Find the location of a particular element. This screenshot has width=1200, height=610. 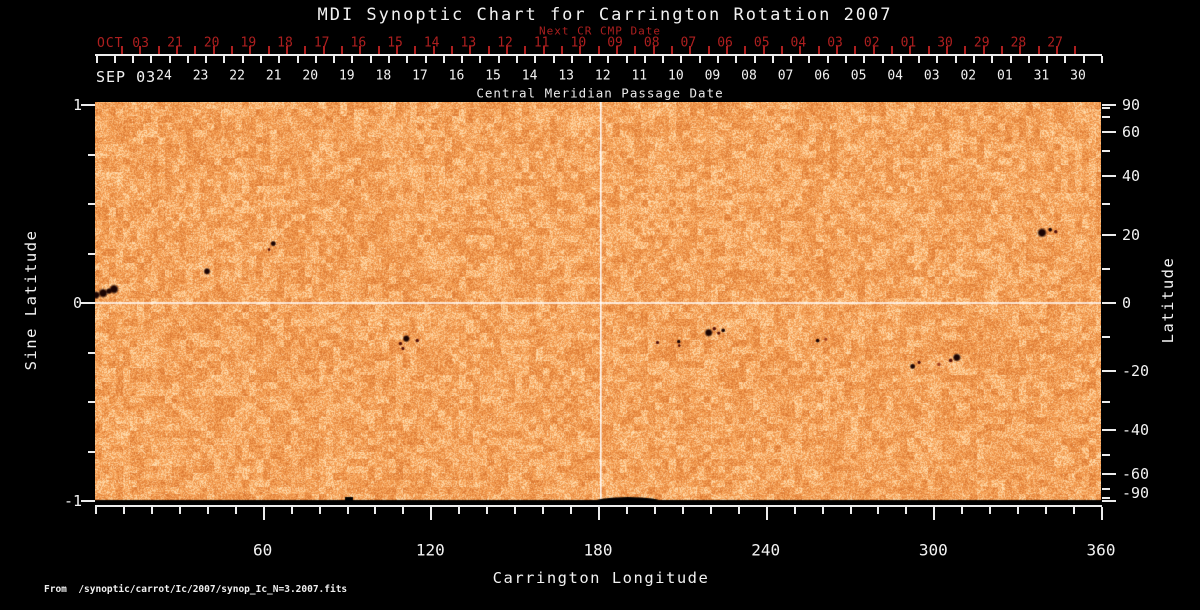

cmp-axis-line is located at coordinates (598, 55).